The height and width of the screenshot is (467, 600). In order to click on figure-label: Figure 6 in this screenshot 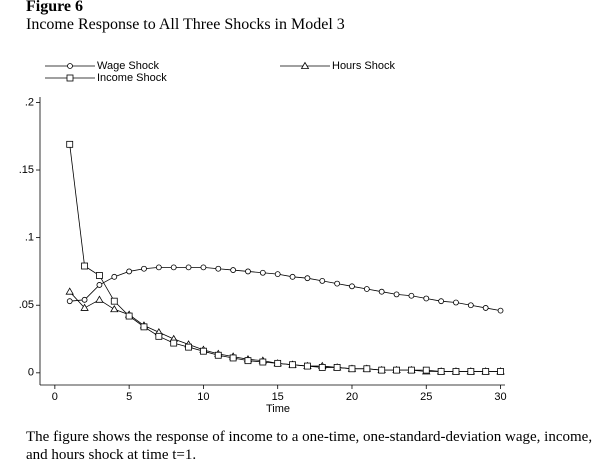, I will do `click(55, 7)`.